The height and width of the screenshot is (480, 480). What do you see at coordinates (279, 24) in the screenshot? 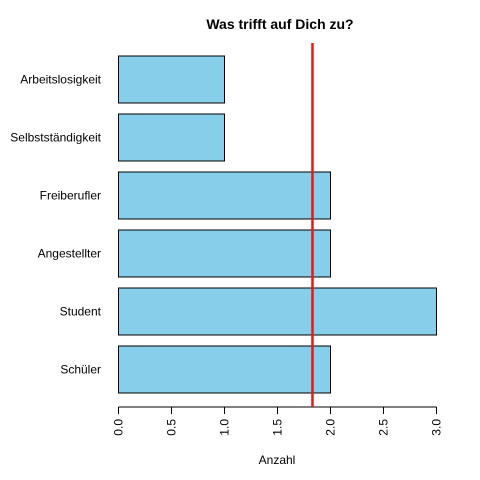
I see `chart-title: Was trifft auf Dich zu?` at bounding box center [279, 24].